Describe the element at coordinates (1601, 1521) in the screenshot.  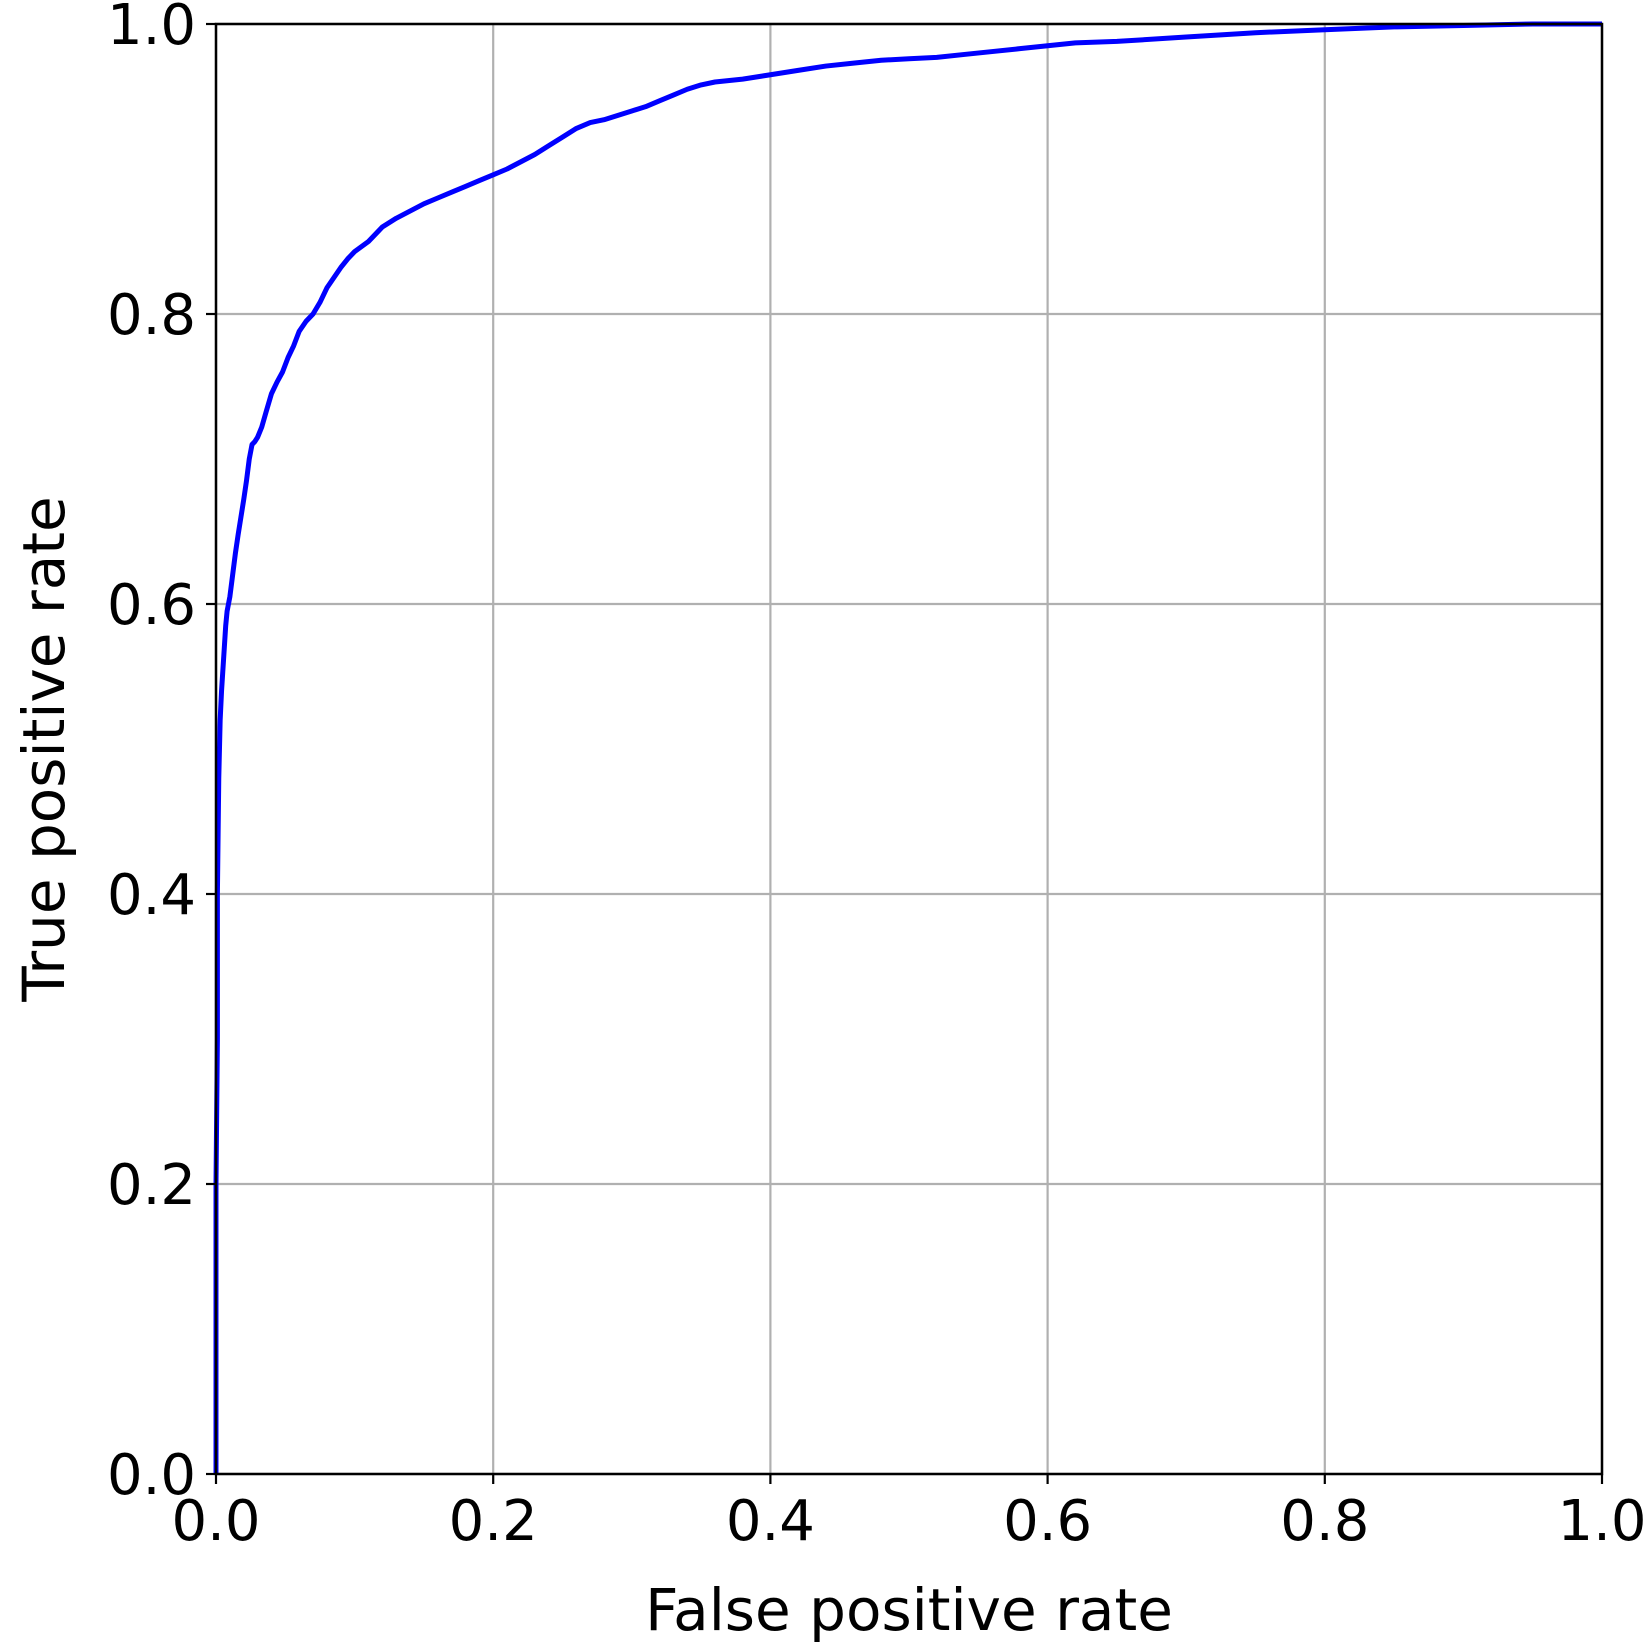
I see `x-tick-label: 1.0` at that location.